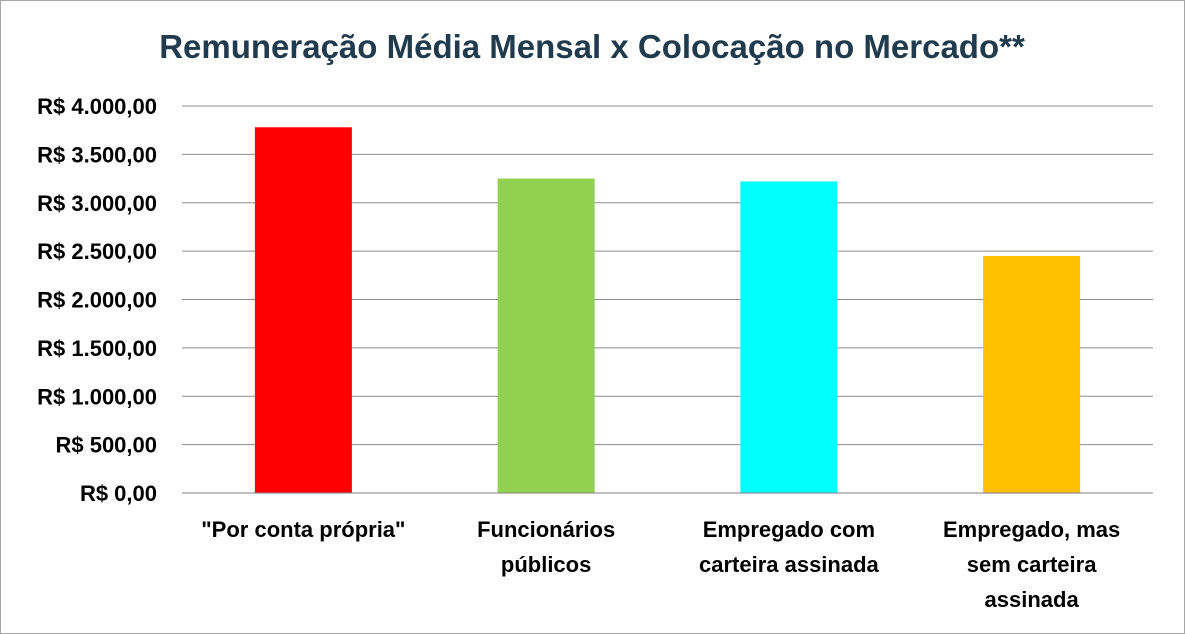  Describe the element at coordinates (97, 154) in the screenshot. I see `y-tick-label: R$ 3.500,00` at that location.